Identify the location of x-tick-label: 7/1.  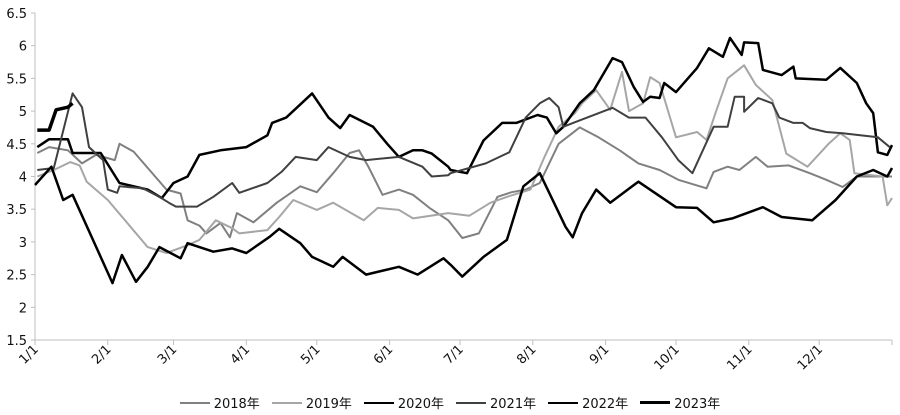
(453, 354).